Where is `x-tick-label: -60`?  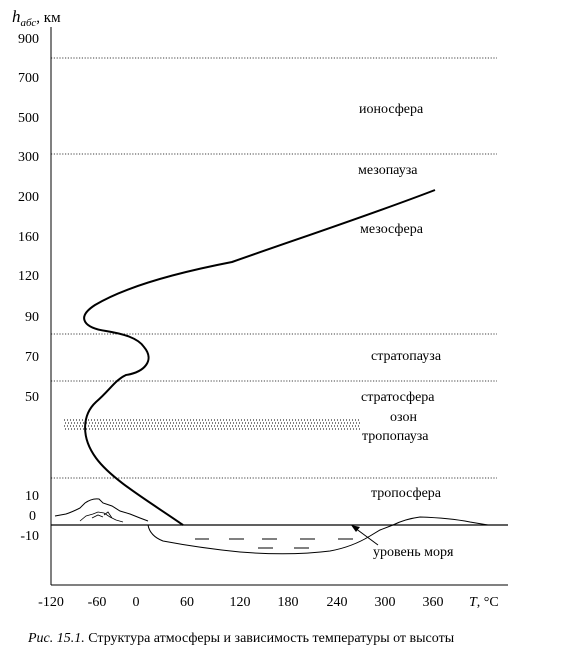
x-tick-label: -60 is located at coordinates (97, 602).